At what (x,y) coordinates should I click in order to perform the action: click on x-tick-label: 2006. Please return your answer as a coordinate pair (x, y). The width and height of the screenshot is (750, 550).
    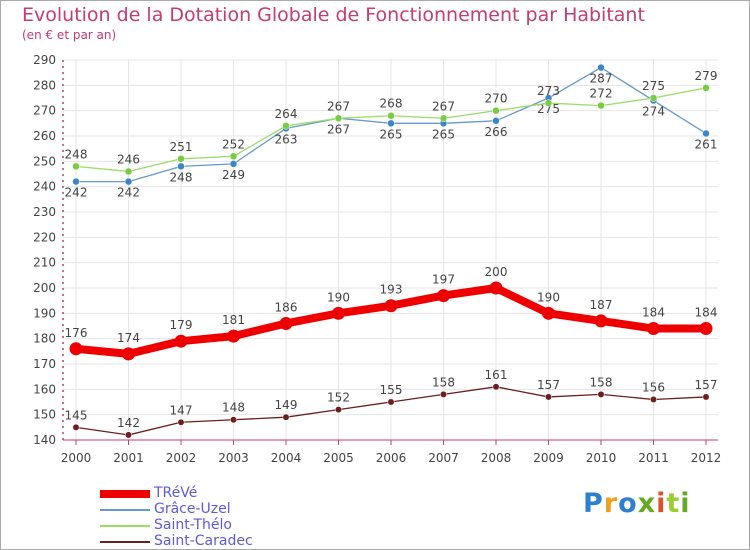
    Looking at the image, I should click on (391, 458).